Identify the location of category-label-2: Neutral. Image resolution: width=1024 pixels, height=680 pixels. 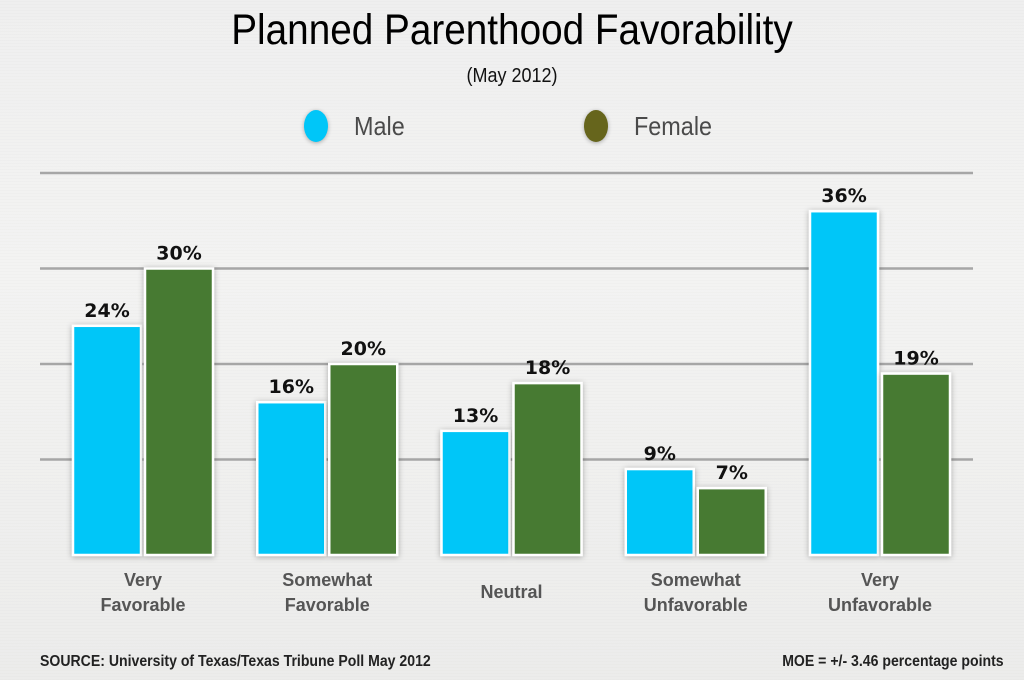
(511, 592).